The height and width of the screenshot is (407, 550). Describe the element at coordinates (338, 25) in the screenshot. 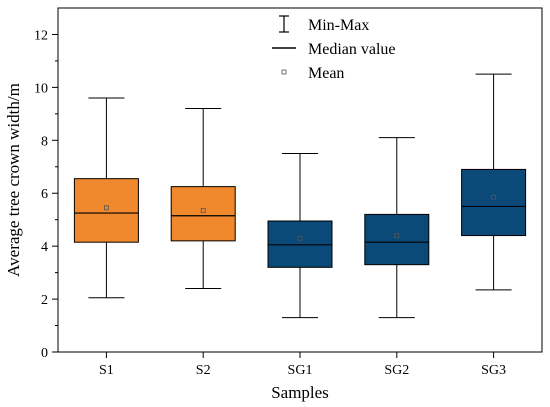

I see `legend-label: Min-Max` at that location.